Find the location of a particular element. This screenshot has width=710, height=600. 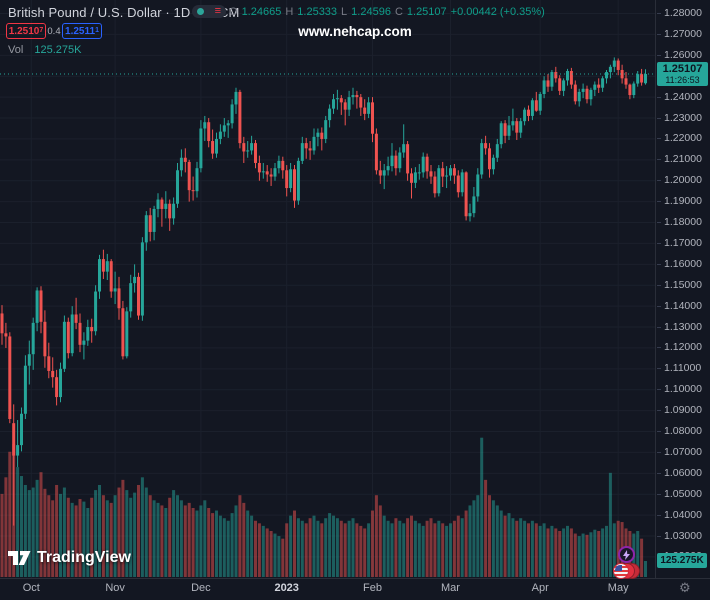

close-label: C is located at coordinates (398, 12).